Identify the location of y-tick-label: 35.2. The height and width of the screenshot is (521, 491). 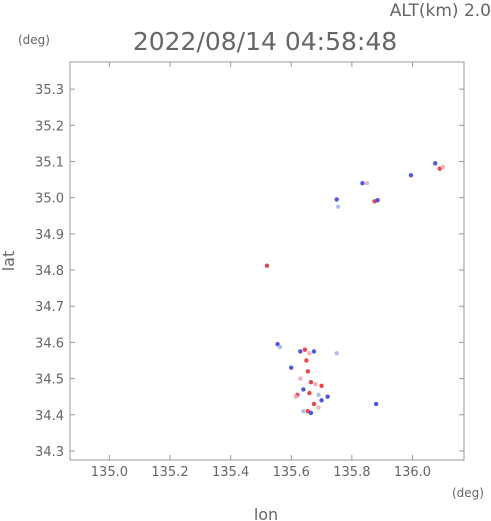
(49, 126).